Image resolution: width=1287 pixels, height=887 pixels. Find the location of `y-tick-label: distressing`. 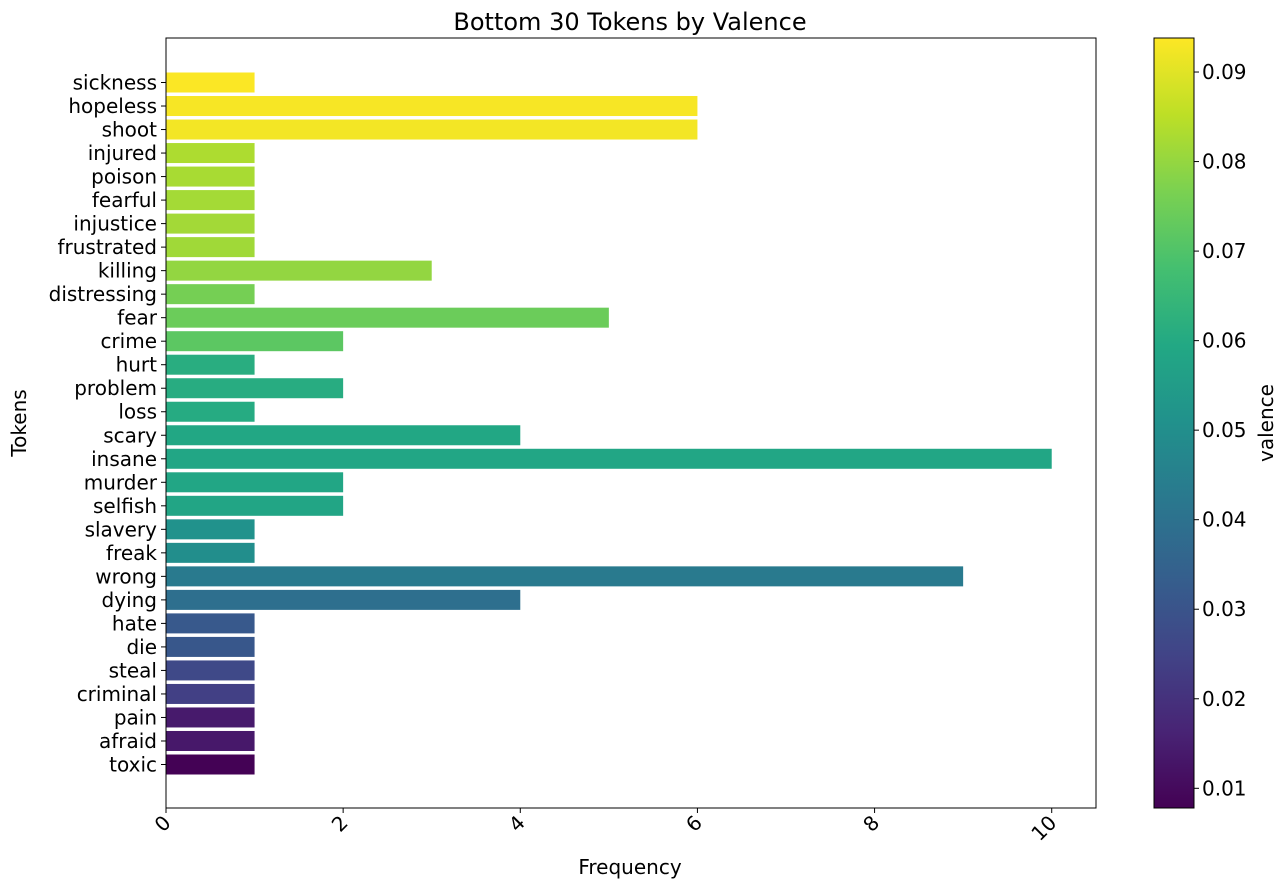

y-tick-label: distressing is located at coordinates (103, 294).